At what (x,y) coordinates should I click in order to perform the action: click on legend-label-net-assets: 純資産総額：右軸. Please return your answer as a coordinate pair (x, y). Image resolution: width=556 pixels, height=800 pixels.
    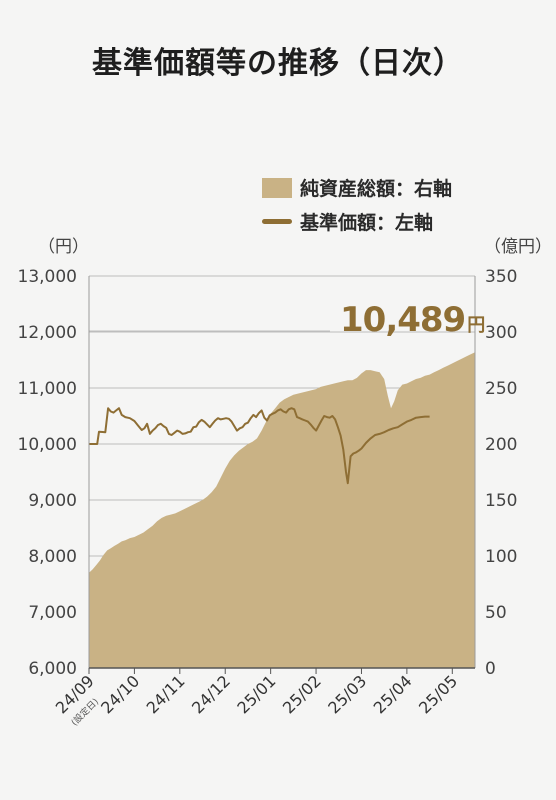
    Looking at the image, I should click on (376, 189).